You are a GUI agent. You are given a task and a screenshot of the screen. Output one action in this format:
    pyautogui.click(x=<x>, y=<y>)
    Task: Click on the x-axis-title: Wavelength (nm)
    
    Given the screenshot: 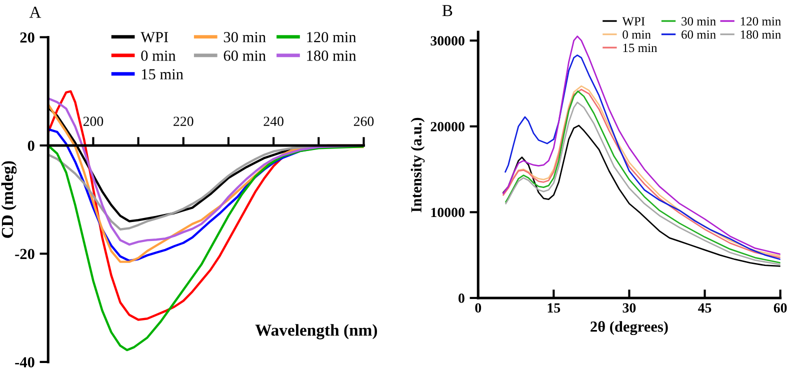 What is the action you would take?
    pyautogui.click(x=316, y=332)
    